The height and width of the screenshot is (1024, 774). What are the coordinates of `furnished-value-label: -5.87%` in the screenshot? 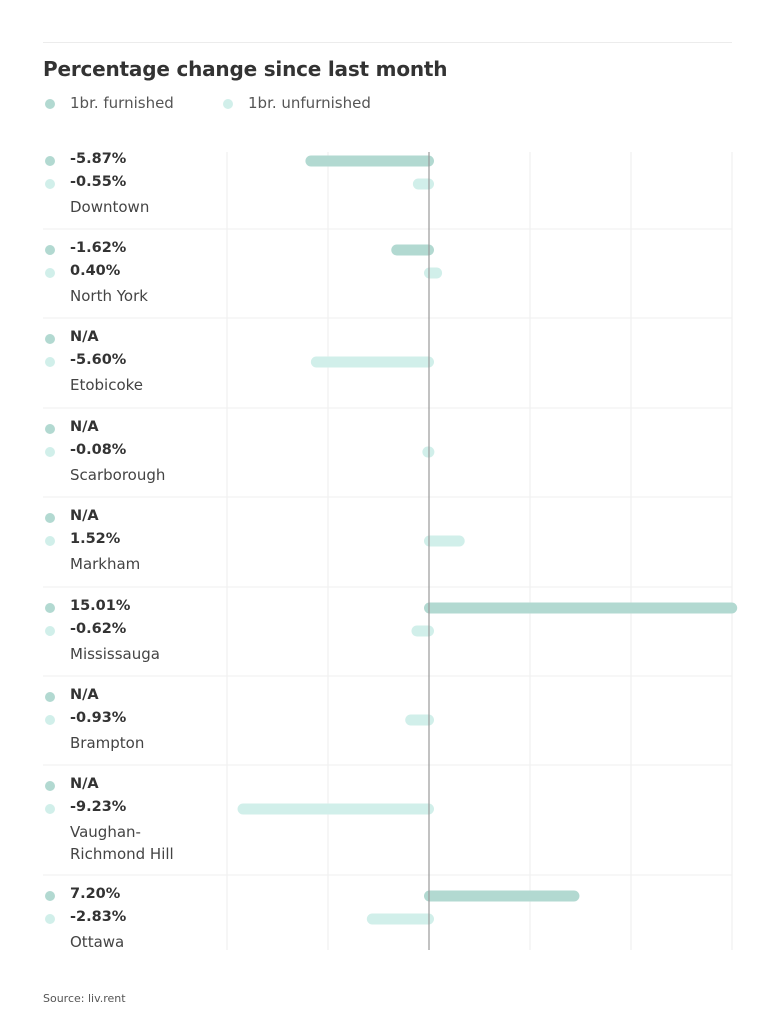 It's located at (98, 159).